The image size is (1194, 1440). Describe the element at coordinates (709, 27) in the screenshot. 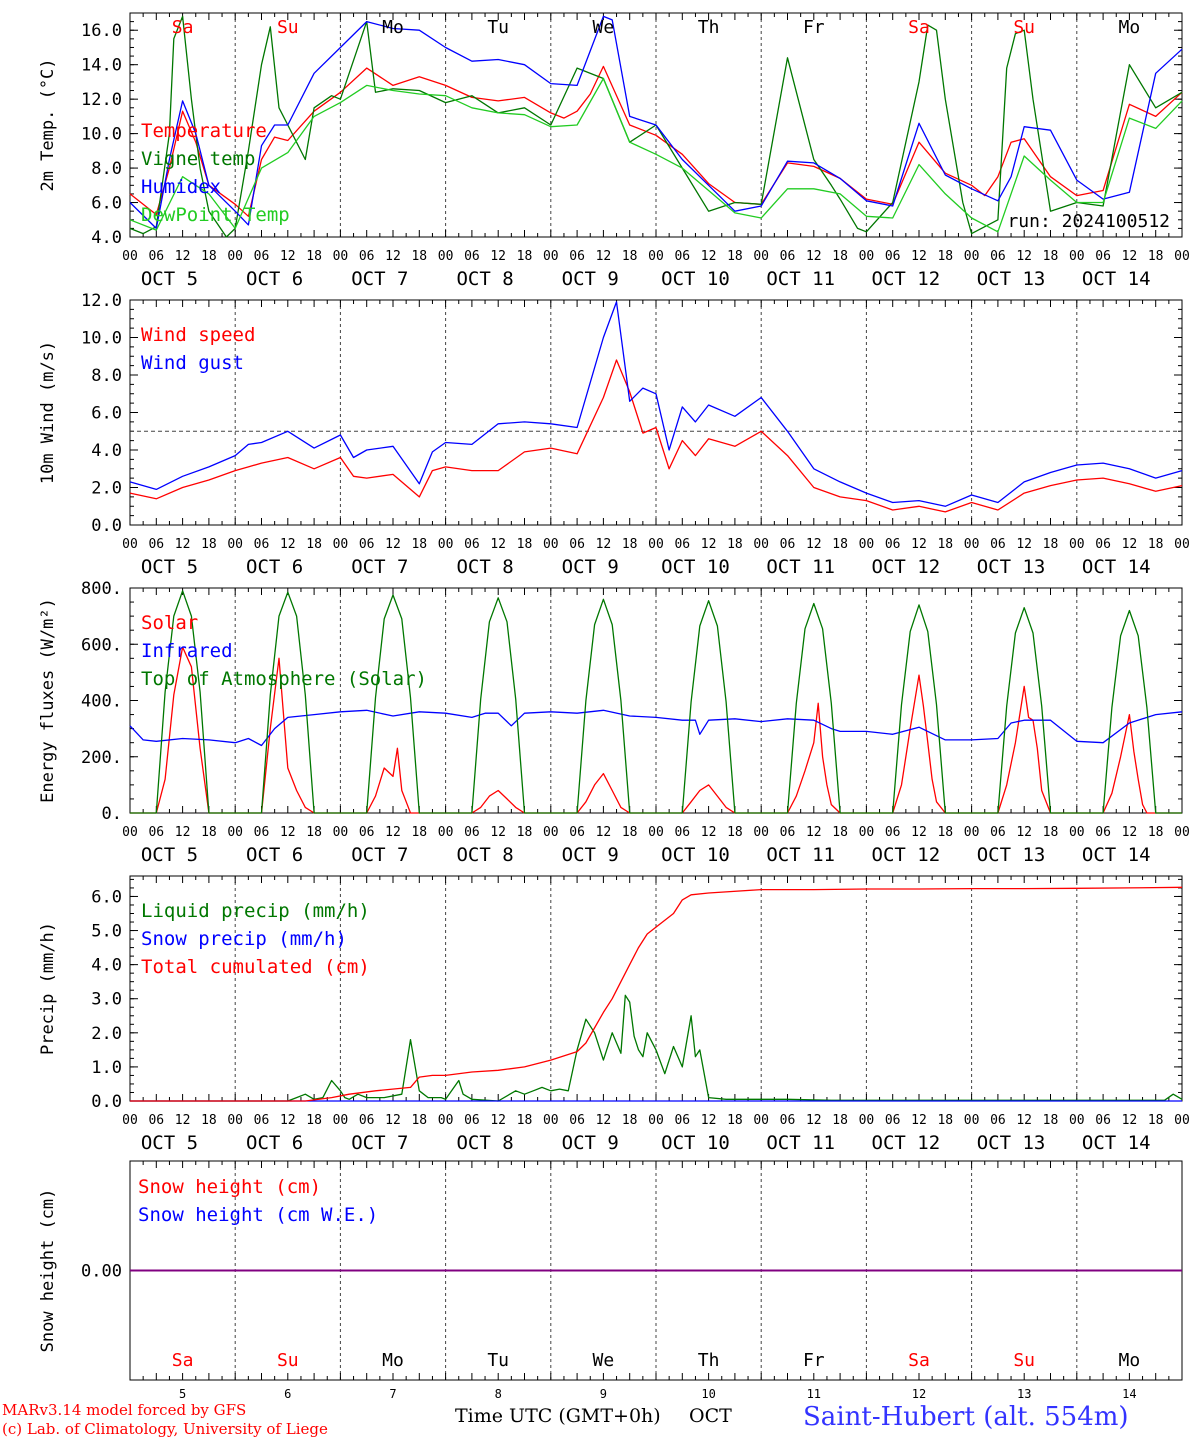

I see `day-of-week-label: Th` at that location.